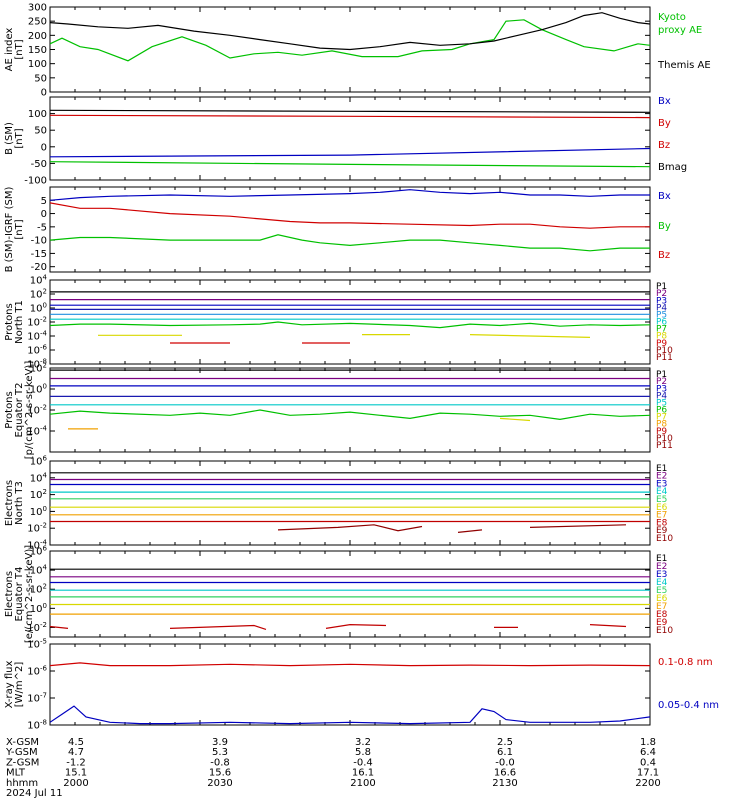 The height and width of the screenshot is (800, 750). What do you see at coordinates (505, 742) in the screenshot?
I see `footer-value: 2.5` at bounding box center [505, 742].